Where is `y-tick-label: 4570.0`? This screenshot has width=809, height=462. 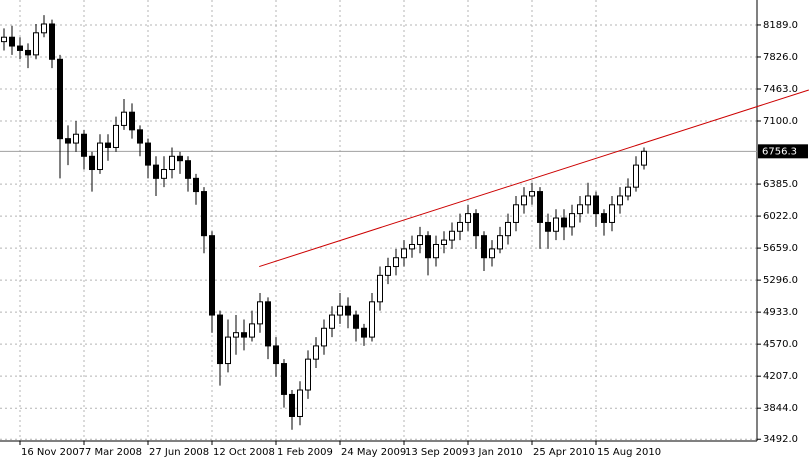
y-tick-label: 4570.0 is located at coordinates (780, 344).